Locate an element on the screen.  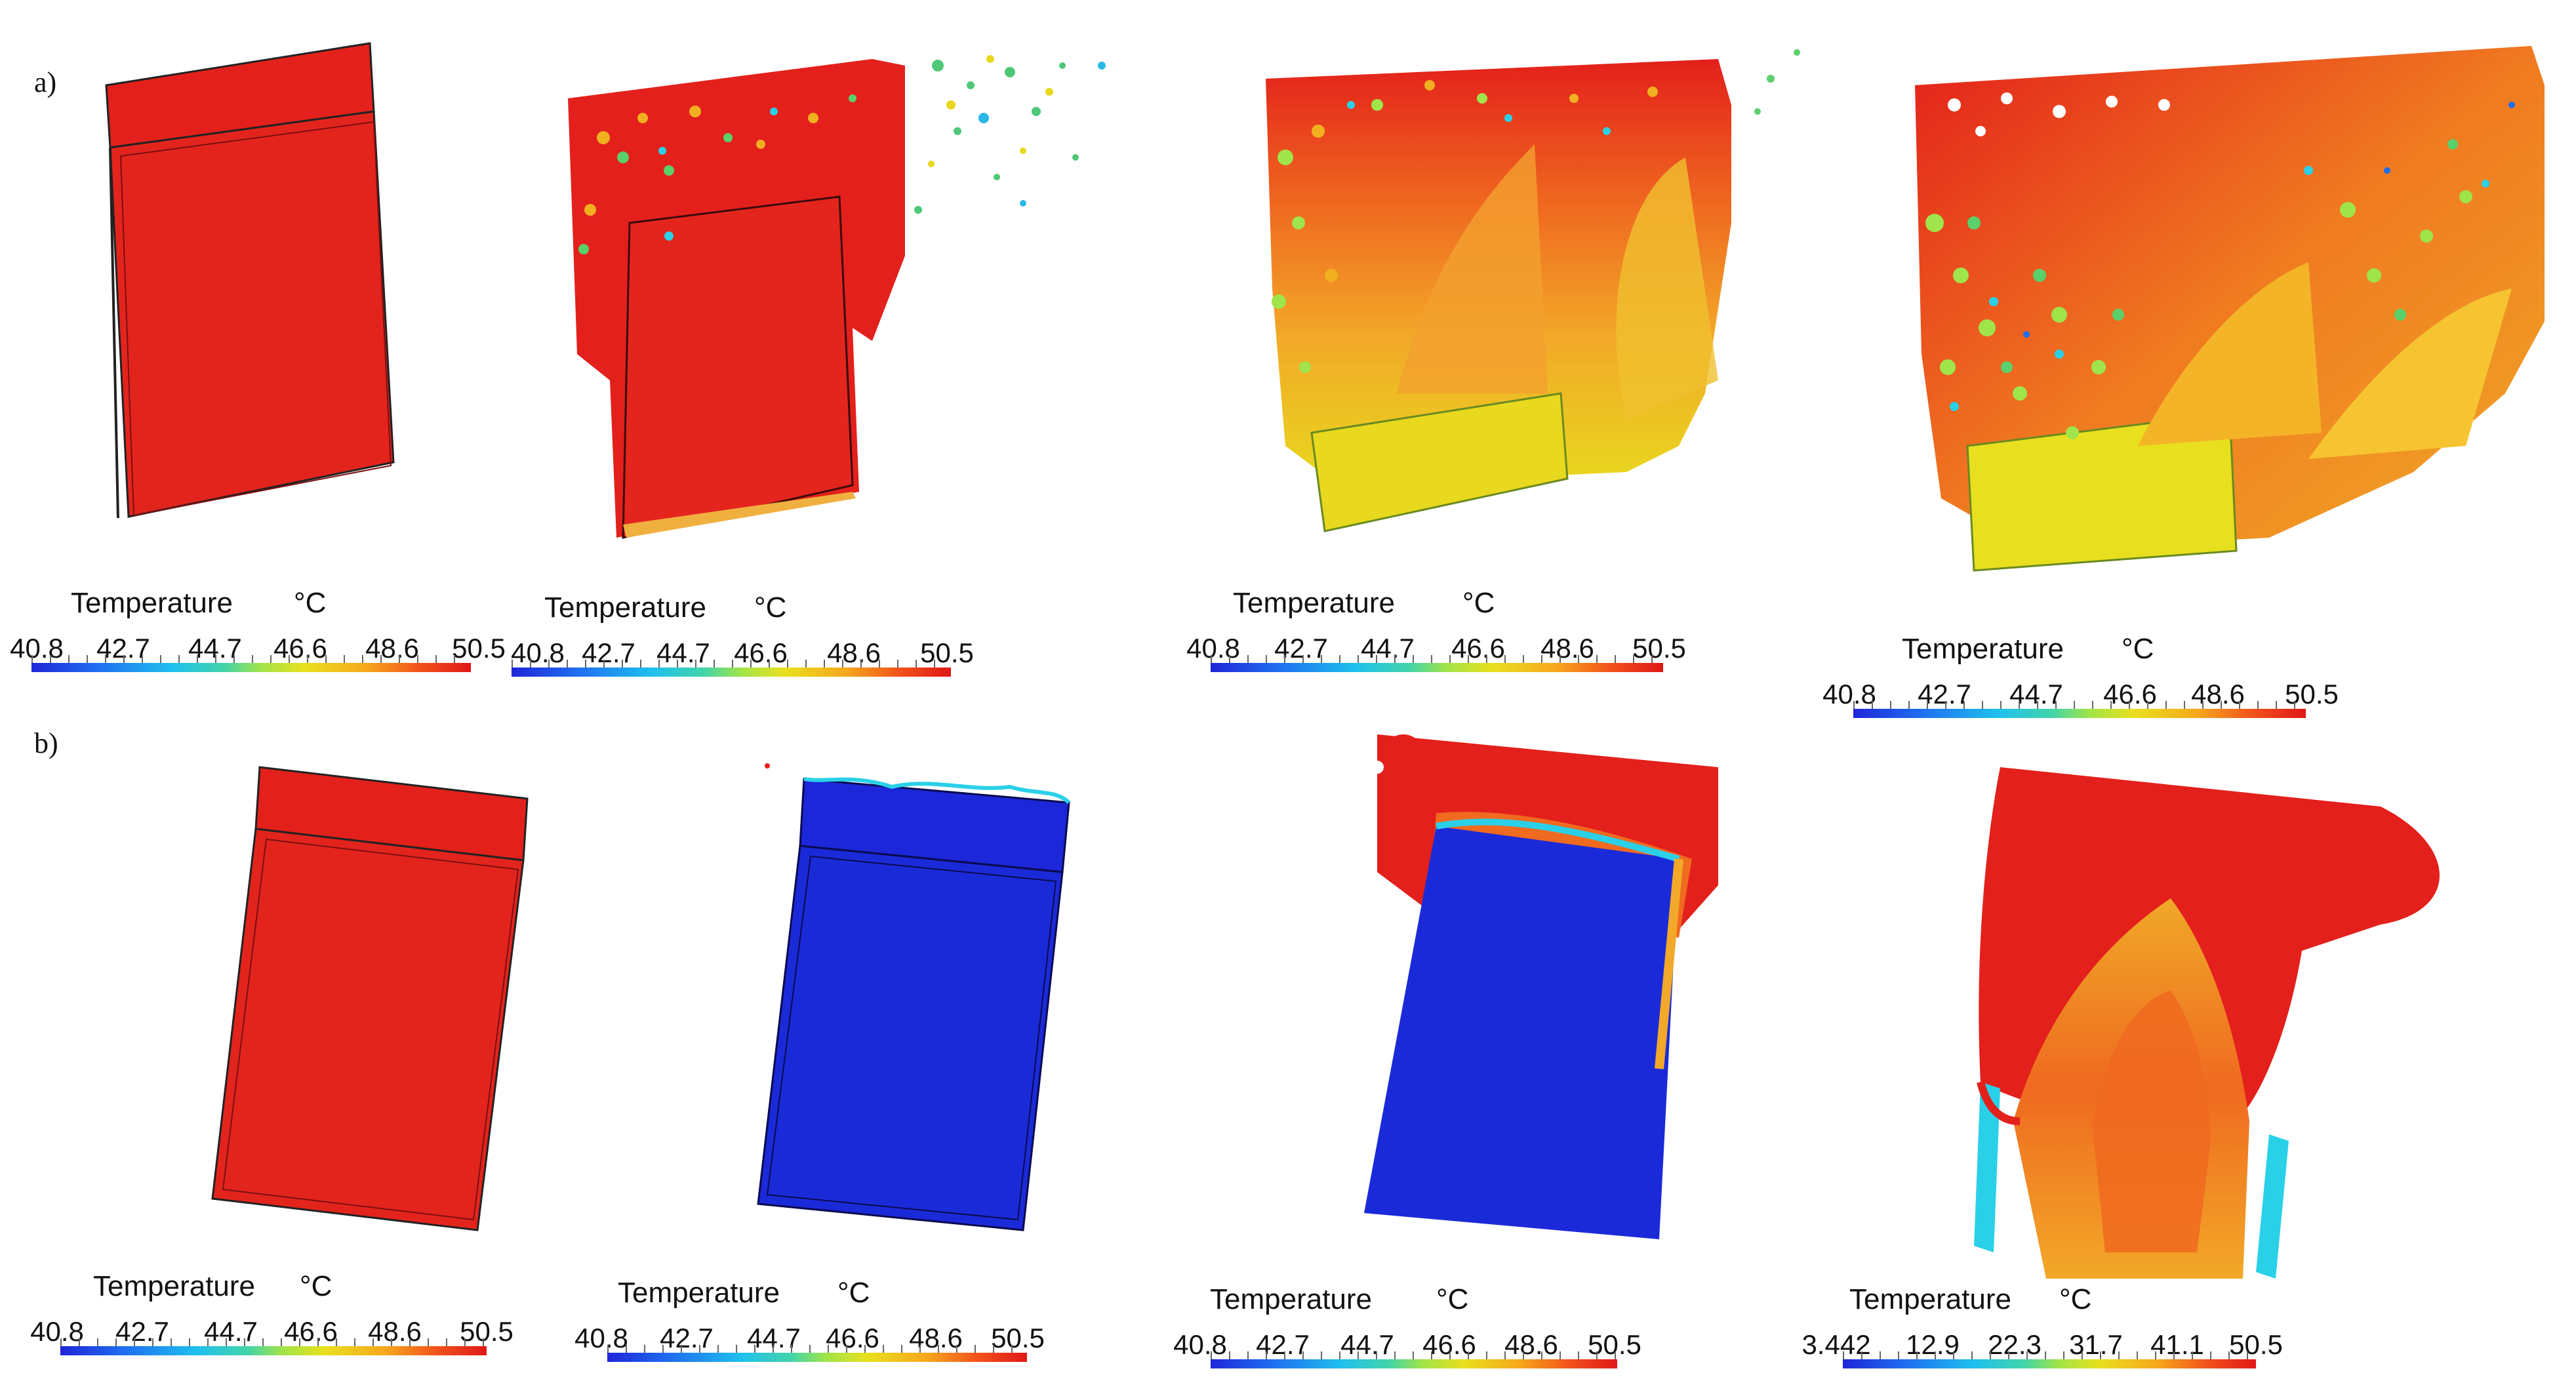
panel-a1-slab is located at coordinates (256, 288).